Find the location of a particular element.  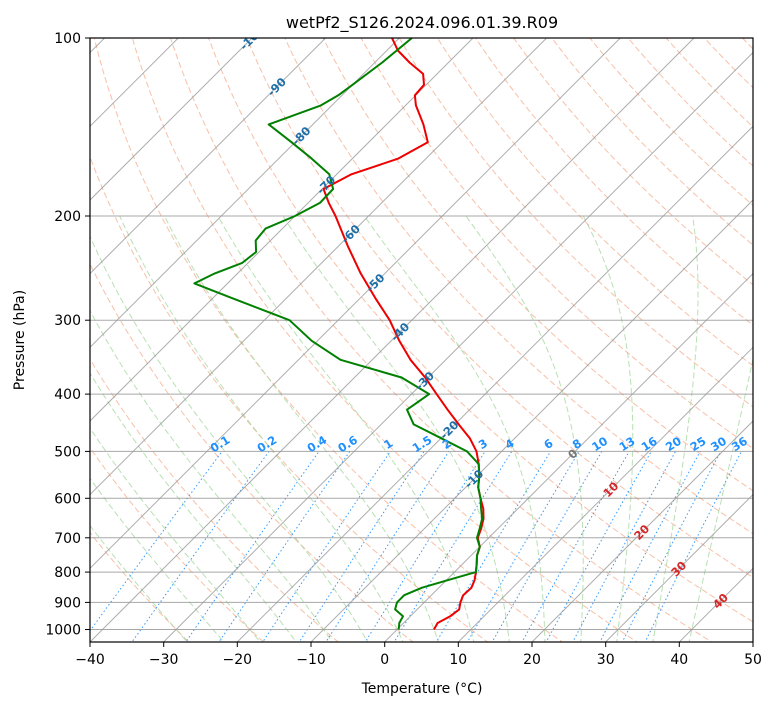

y-tick-label: 1000 is located at coordinates (63, 631).